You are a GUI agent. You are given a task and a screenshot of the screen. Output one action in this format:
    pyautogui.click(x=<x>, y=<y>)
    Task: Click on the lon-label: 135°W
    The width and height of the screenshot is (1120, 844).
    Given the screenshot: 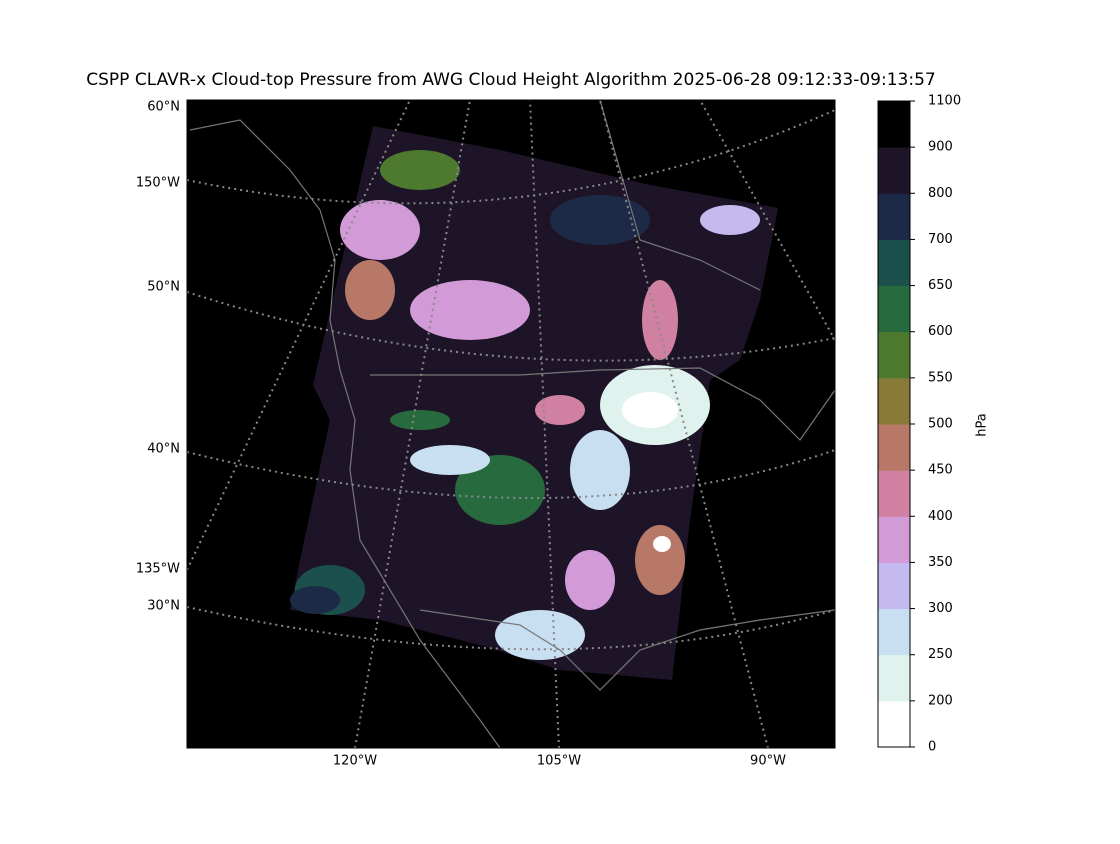 What is the action you would take?
    pyautogui.click(x=158, y=569)
    